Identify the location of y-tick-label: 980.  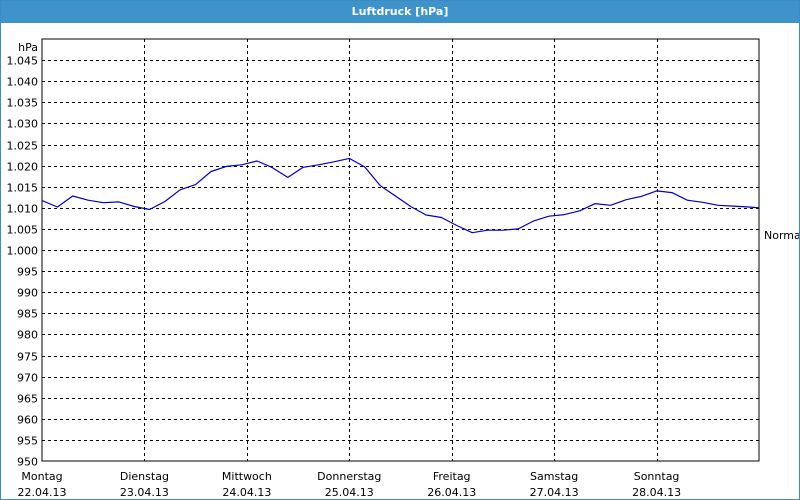
(27, 335).